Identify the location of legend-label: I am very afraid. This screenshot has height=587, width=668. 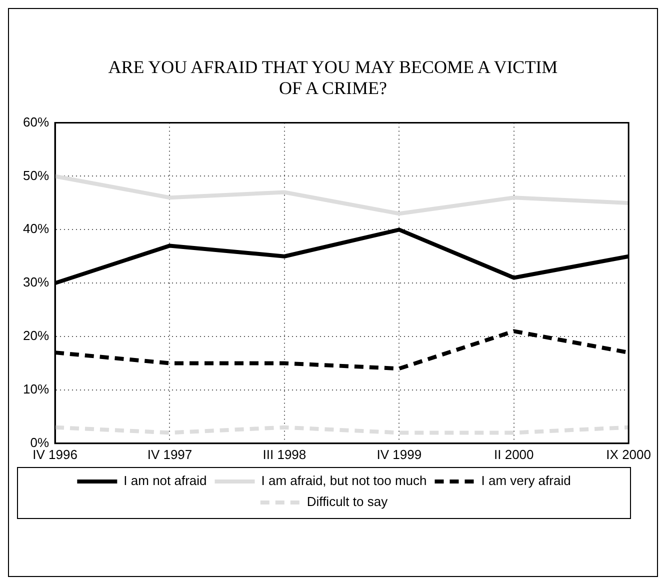
(526, 480).